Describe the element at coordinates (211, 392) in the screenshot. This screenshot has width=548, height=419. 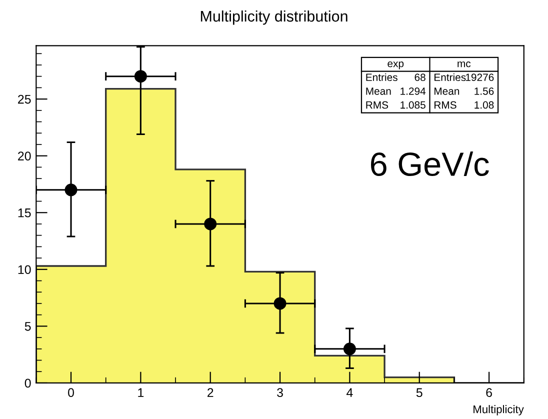
I see `x-tick-label: 2` at that location.